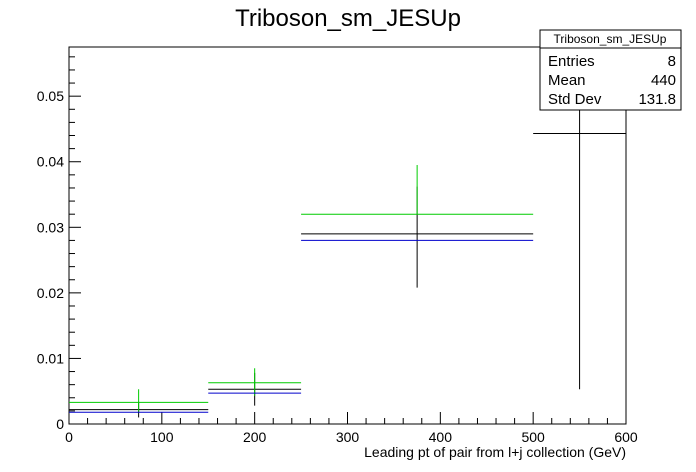 This screenshot has width=696, height=472. Describe the element at coordinates (255, 437) in the screenshot. I see `x-tick-label: 200` at that location.